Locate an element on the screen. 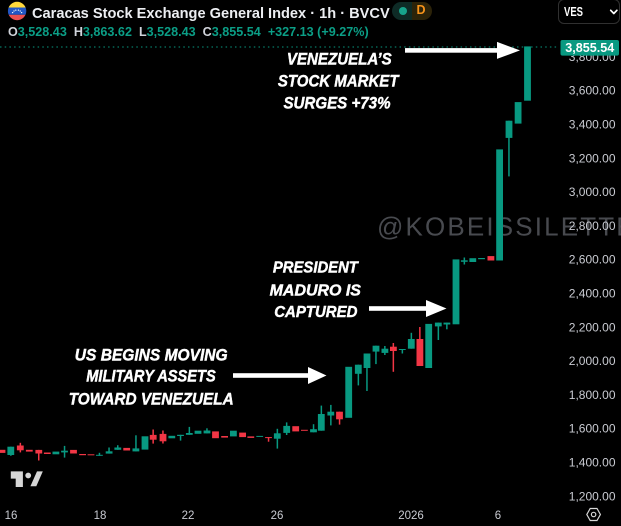 This screenshot has height=526, width=621. svg-text: VENEZUELA’S is located at coordinates (339, 58).